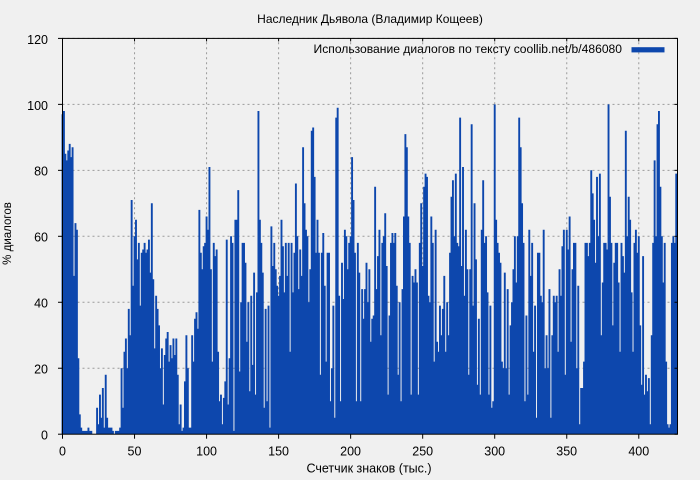  Describe the element at coordinates (8, 233) in the screenshot. I see `svg-text: % диалогов` at that location.